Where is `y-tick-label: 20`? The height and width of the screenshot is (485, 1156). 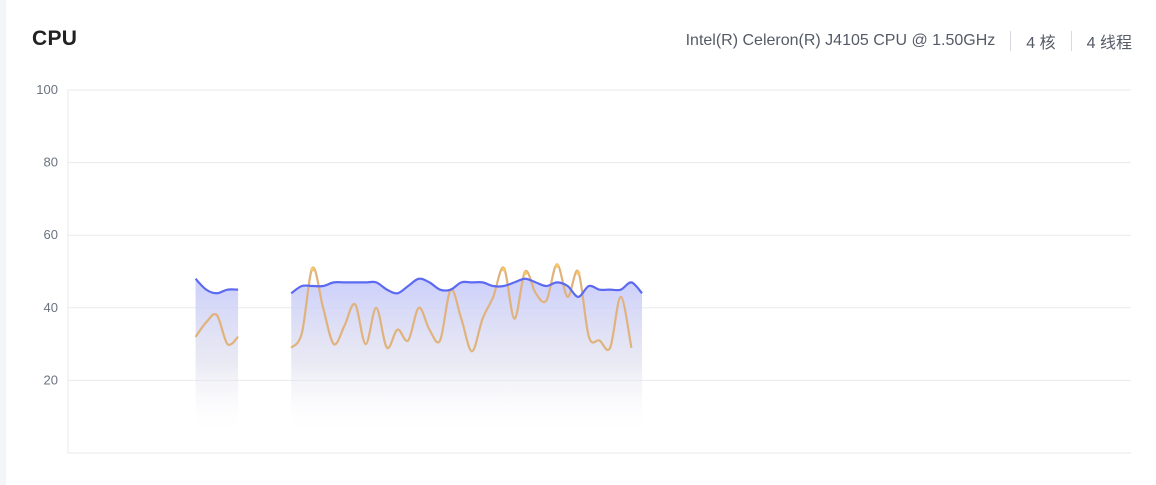 y-tick-label: 20 is located at coordinates (51, 379).